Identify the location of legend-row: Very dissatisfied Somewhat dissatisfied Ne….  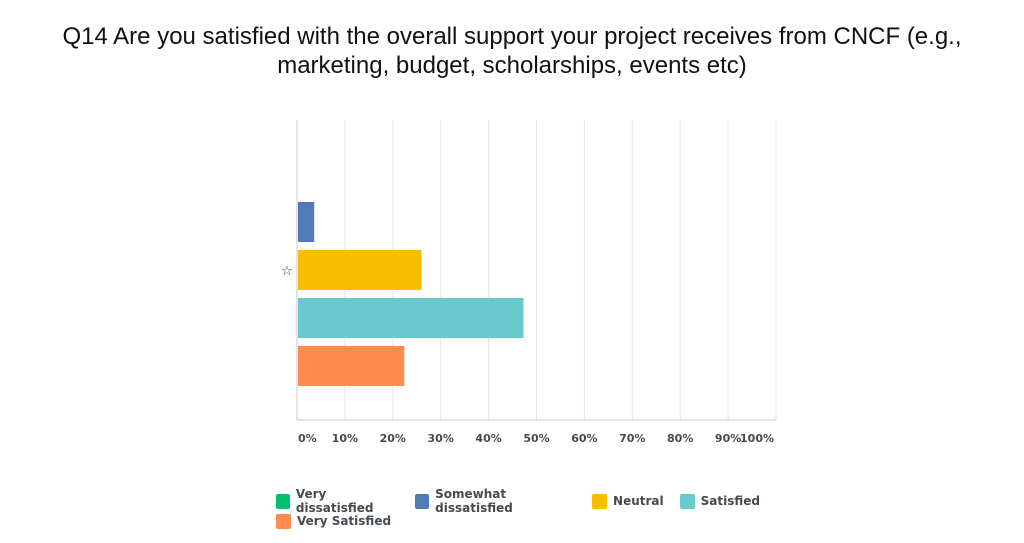
(526, 501).